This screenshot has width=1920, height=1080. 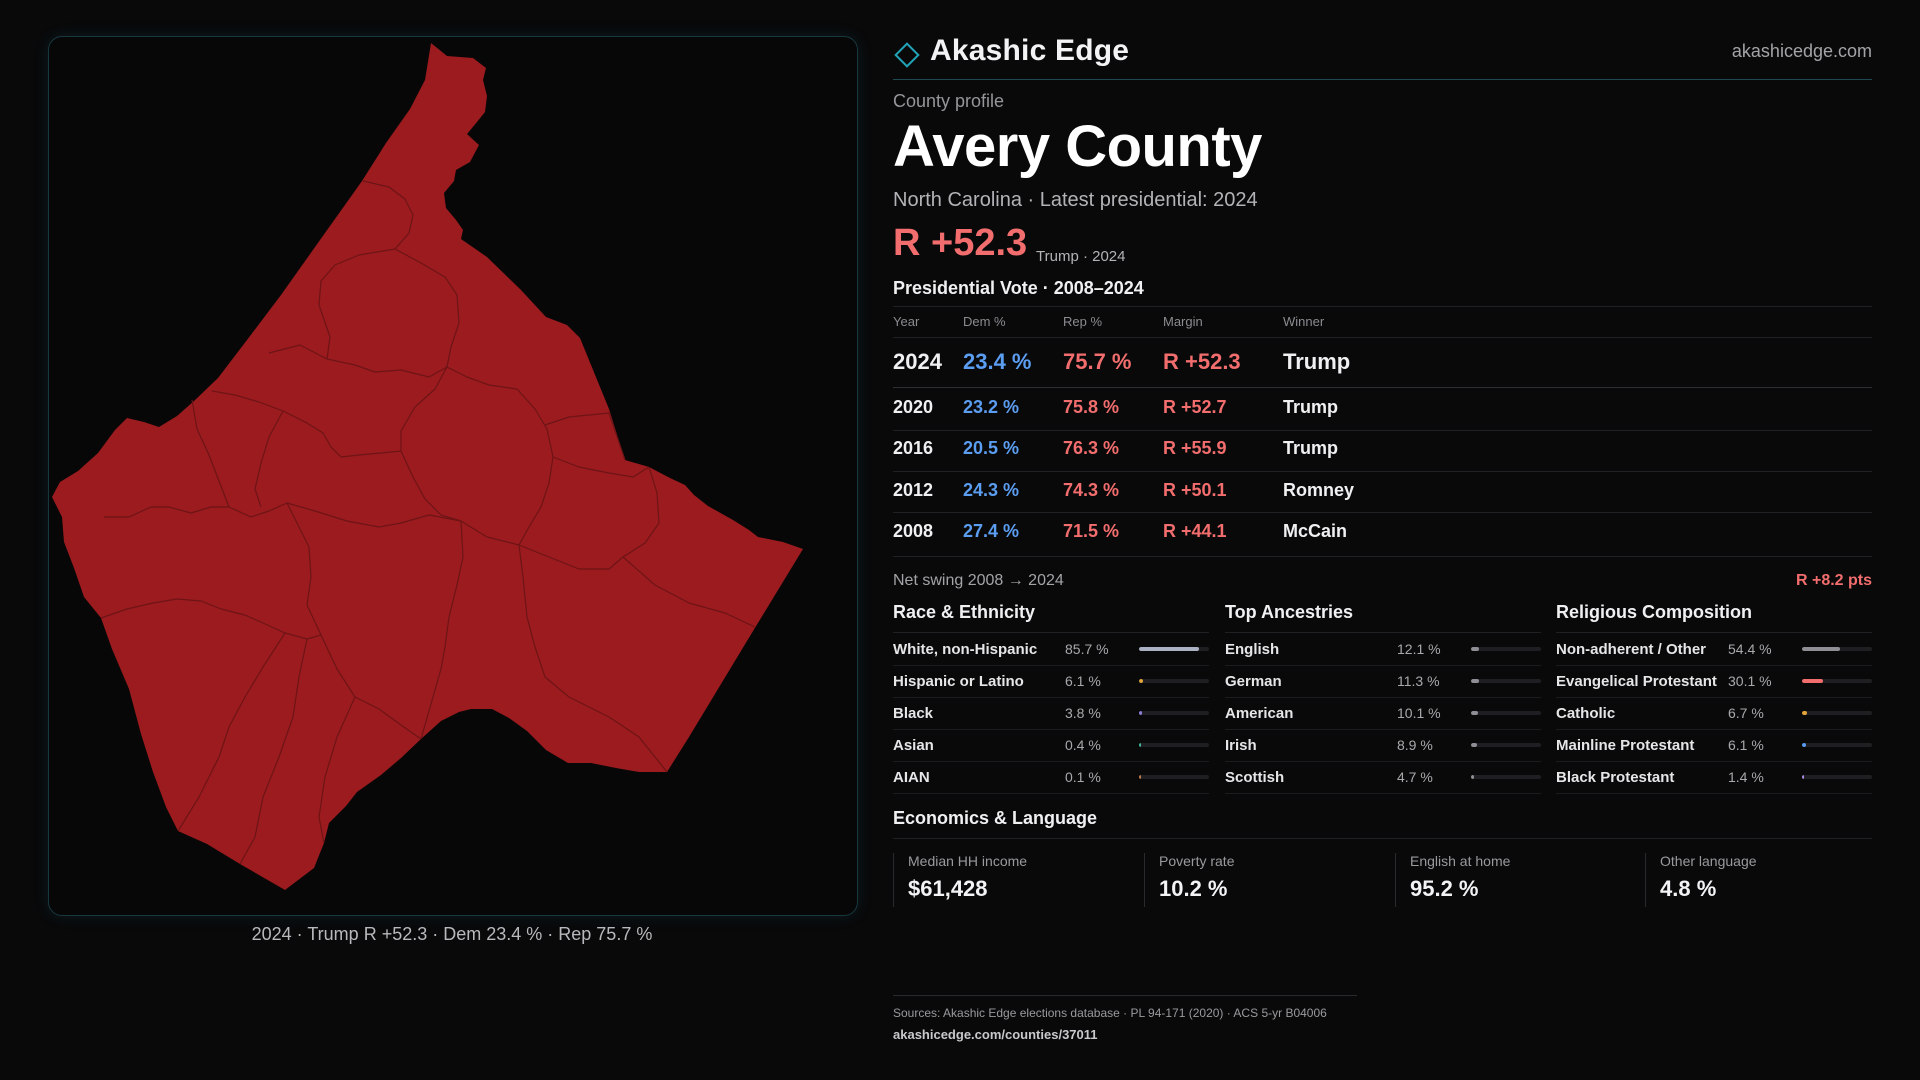 I want to click on list-item: White, non-Hispanic 85.7 %, so click(x=1051, y=649).